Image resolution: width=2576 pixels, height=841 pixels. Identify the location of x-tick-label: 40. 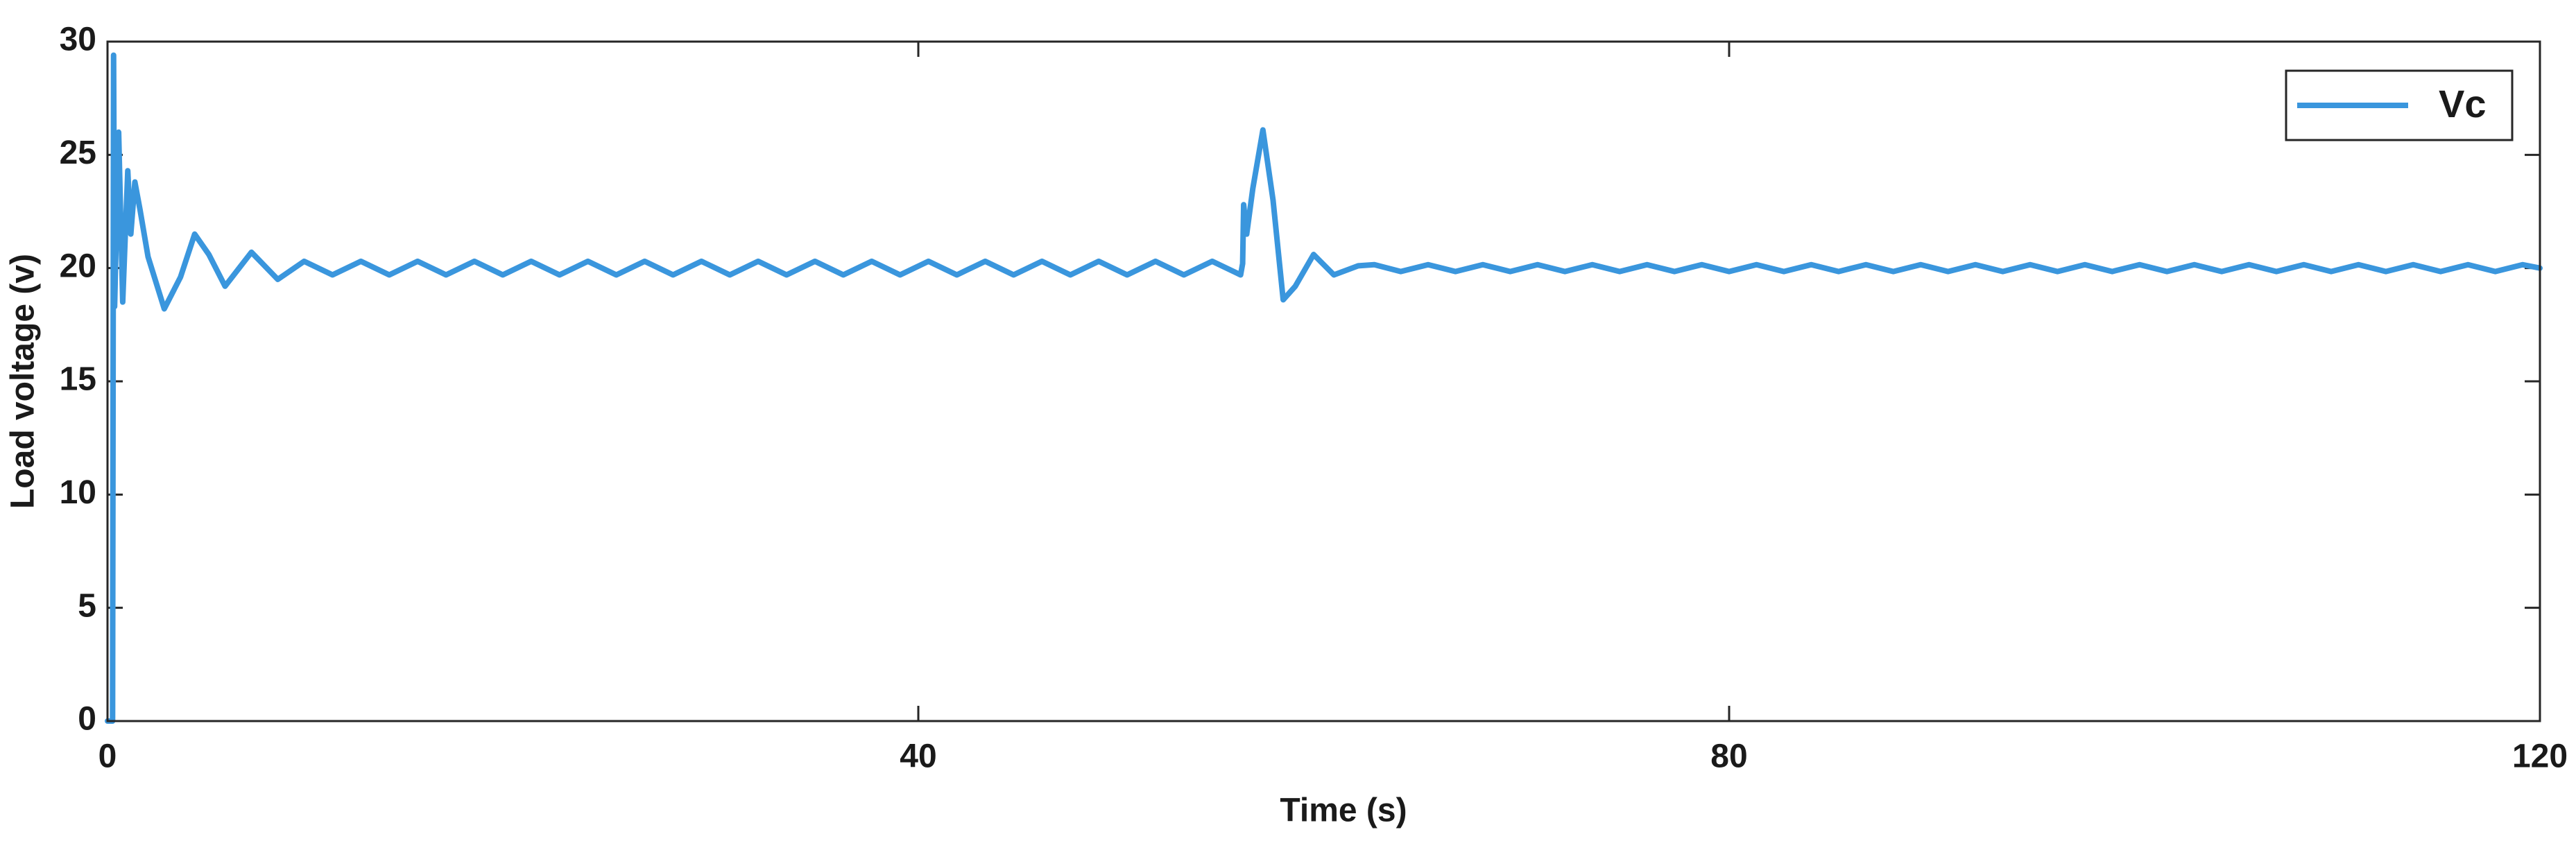
(918, 756).